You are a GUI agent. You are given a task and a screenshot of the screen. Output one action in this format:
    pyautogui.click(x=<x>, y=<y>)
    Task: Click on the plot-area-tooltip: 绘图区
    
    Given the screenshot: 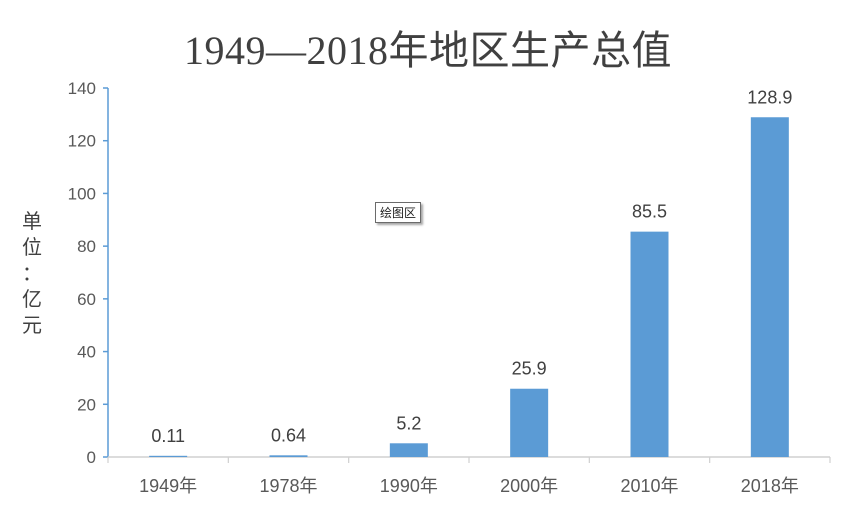 What is the action you would take?
    pyautogui.click(x=398, y=212)
    